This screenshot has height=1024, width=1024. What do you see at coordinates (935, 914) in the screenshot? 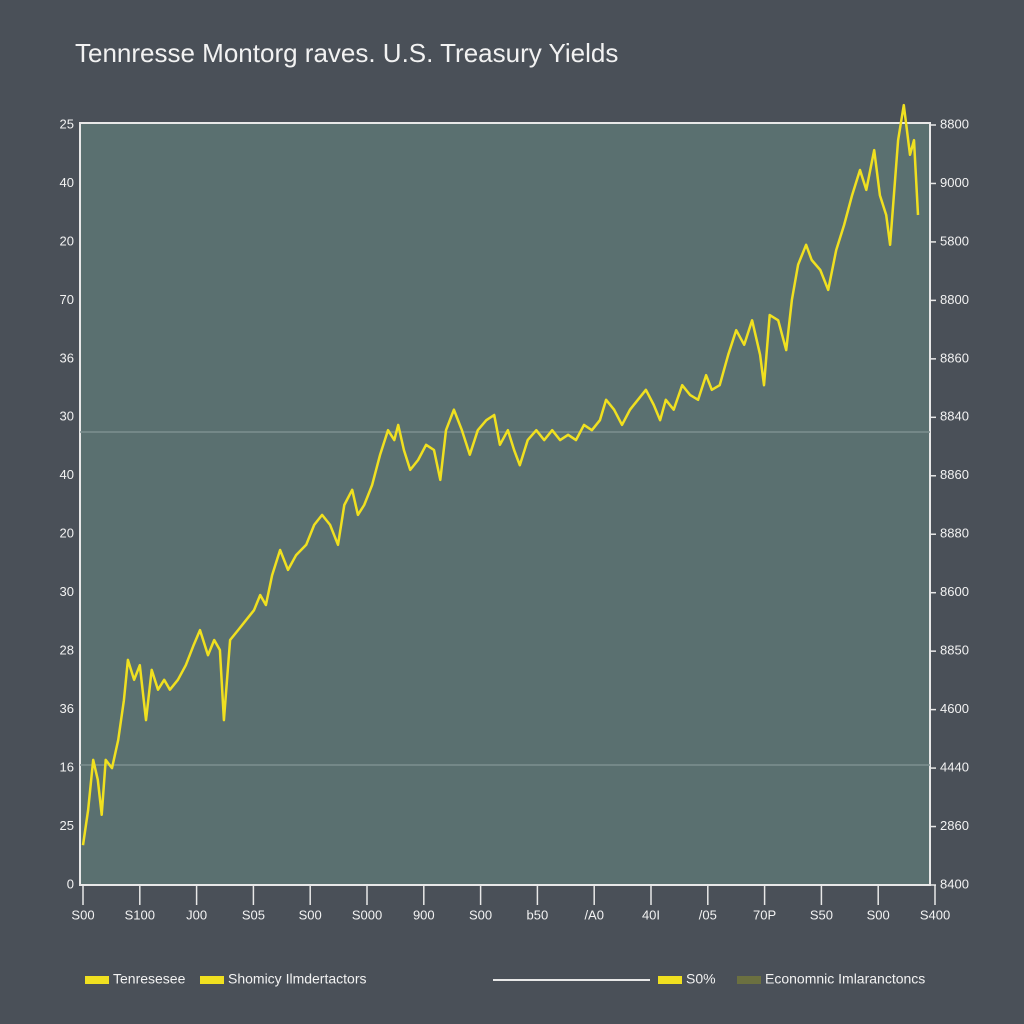
I see `x-tick-label: S400` at bounding box center [935, 914].